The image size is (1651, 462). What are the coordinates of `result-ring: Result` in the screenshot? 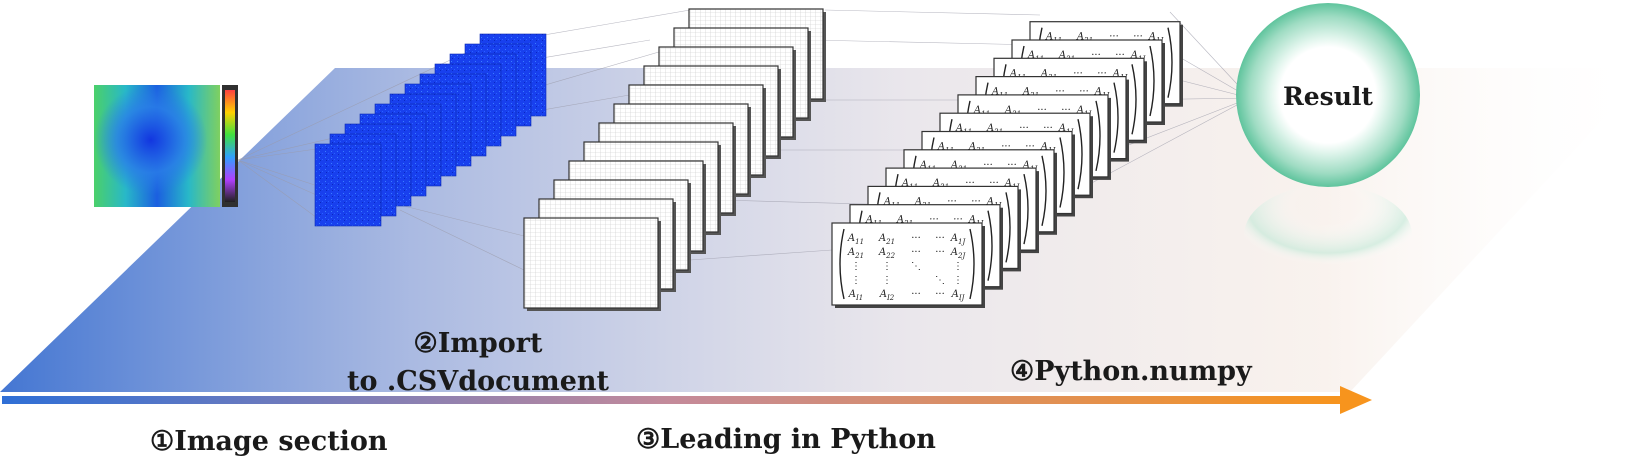 It's located at (1328, 144).